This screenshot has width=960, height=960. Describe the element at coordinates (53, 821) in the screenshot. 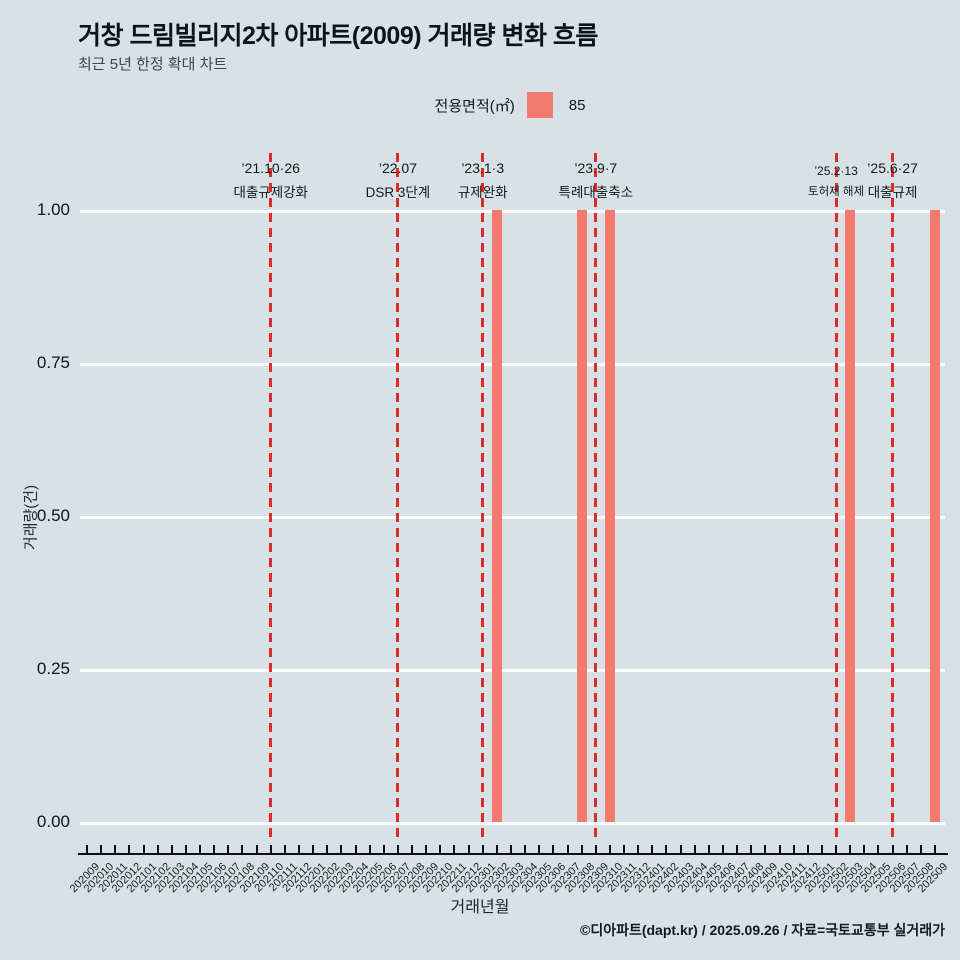

I see `y-tick-label-0.00: 0.00` at that location.